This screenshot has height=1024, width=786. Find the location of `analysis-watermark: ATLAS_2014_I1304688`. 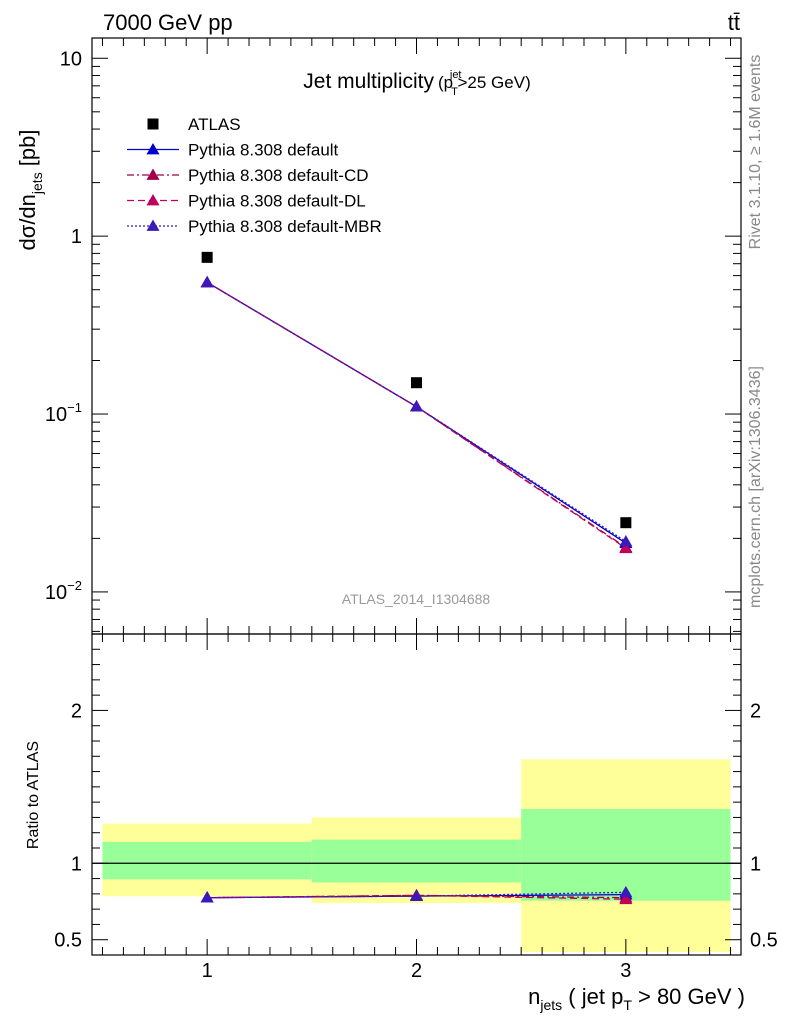

analysis-watermark: ATLAS_2014_I1304688 is located at coordinates (416, 599).